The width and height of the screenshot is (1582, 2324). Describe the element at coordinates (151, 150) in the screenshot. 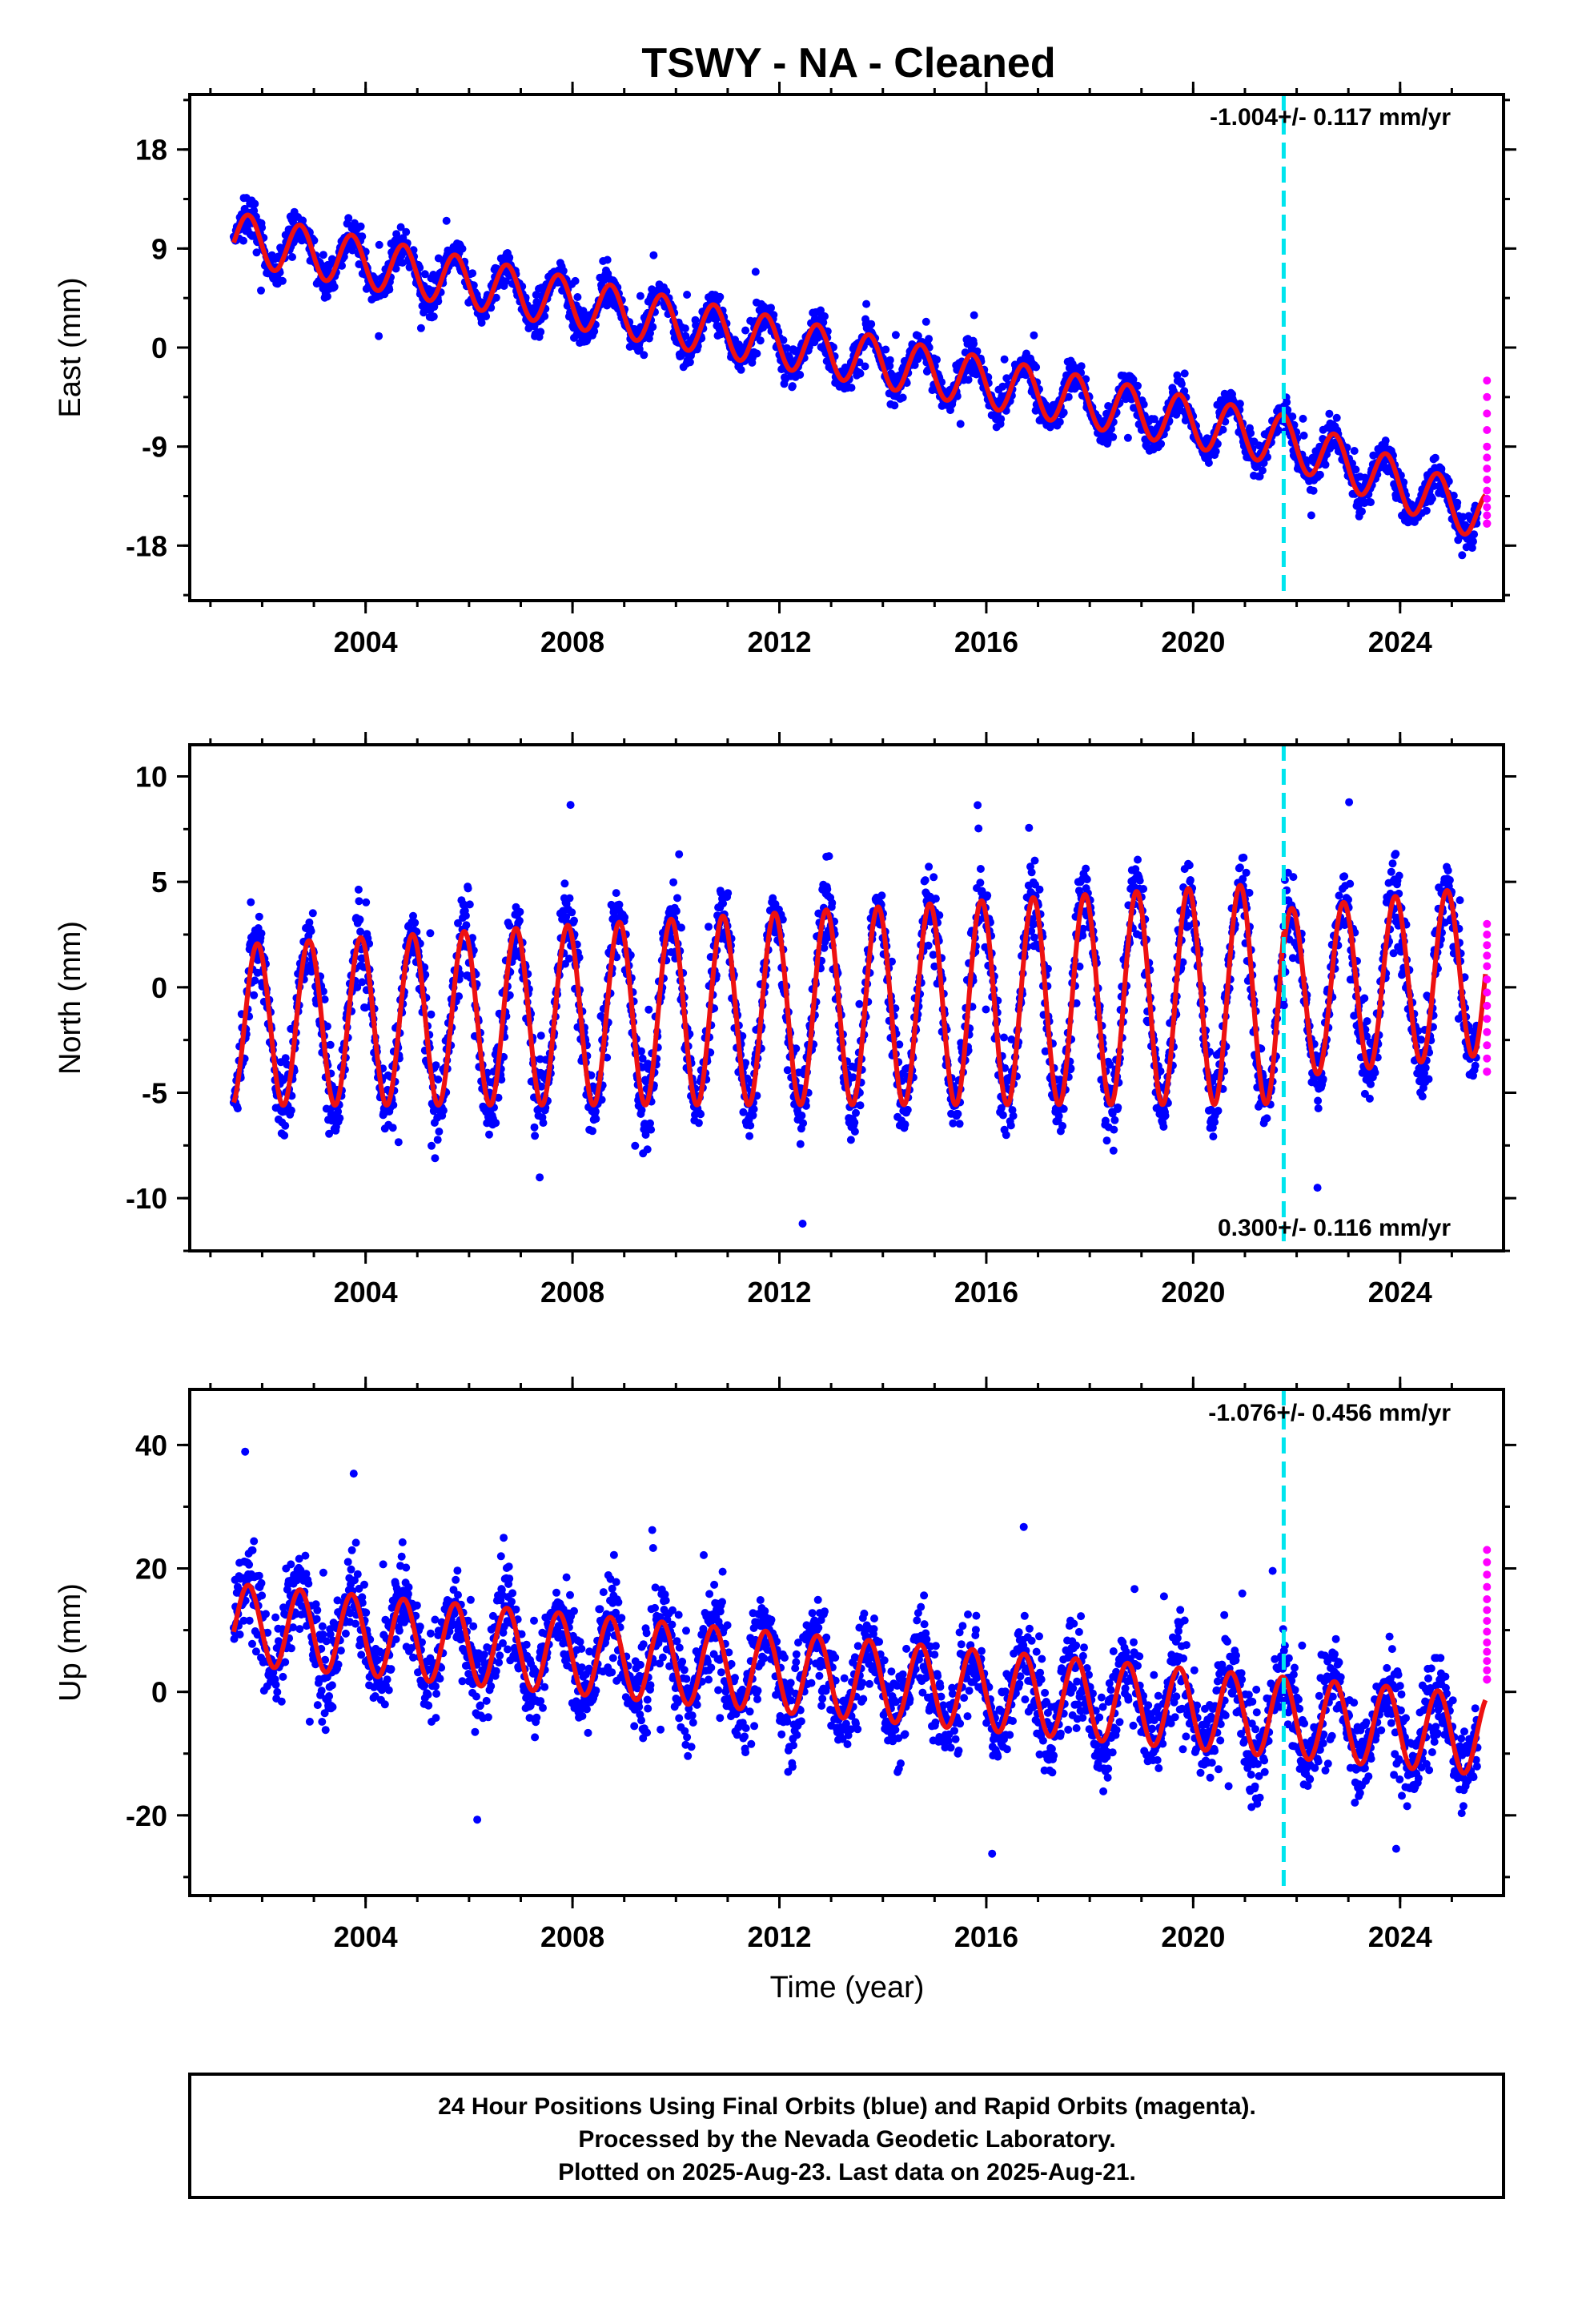

I see `east-y-tick-label: 18` at that location.